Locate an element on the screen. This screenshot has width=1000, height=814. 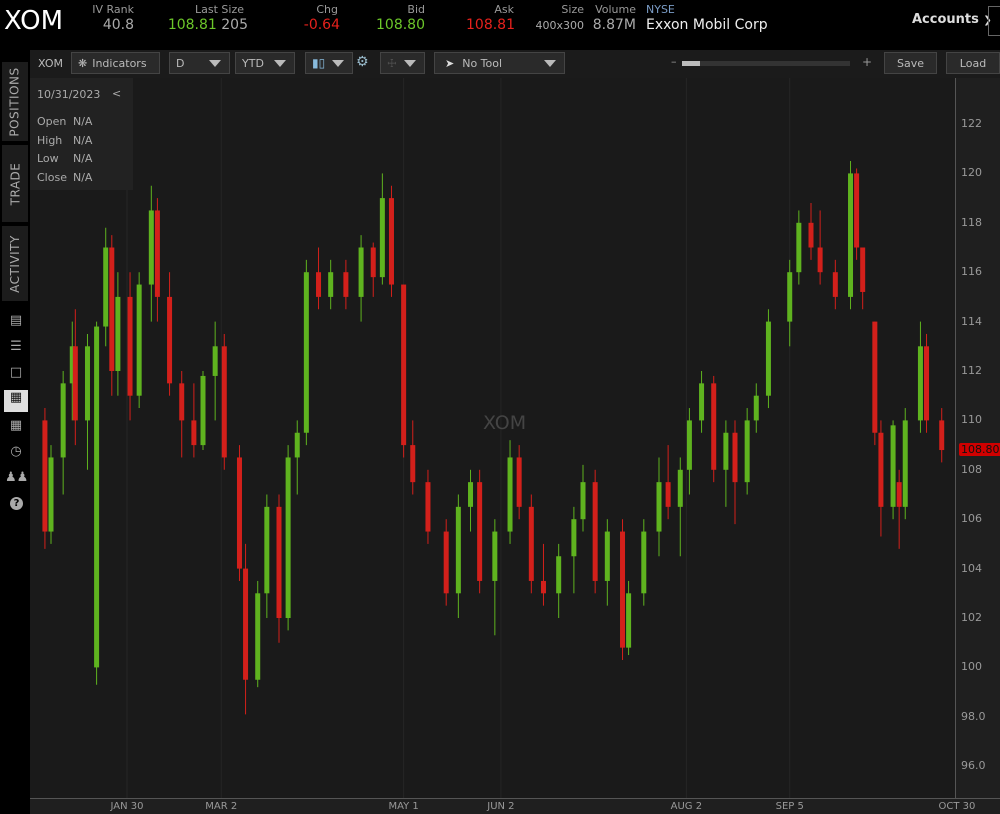
bid-value: 108.80 is located at coordinates (400, 25).